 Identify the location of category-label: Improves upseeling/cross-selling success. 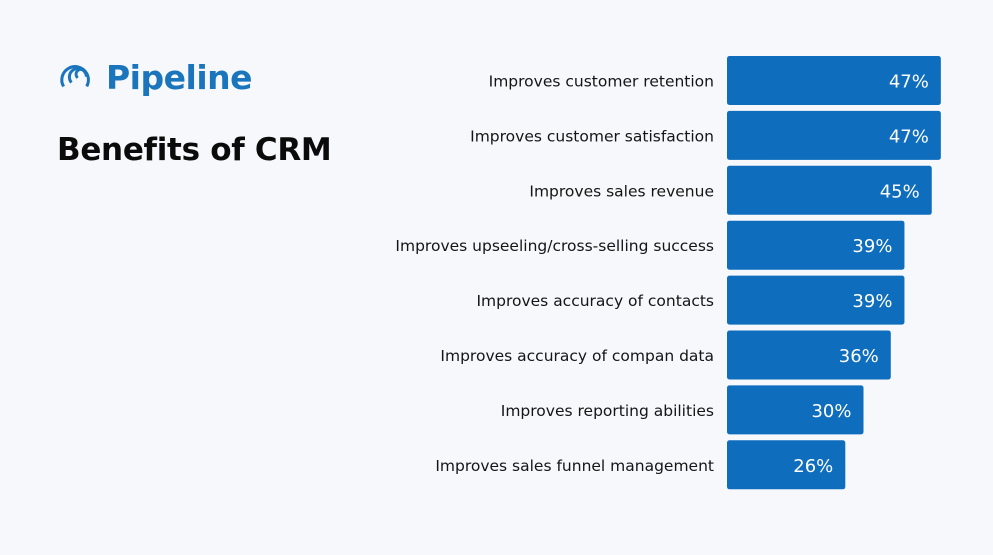
(554, 246).